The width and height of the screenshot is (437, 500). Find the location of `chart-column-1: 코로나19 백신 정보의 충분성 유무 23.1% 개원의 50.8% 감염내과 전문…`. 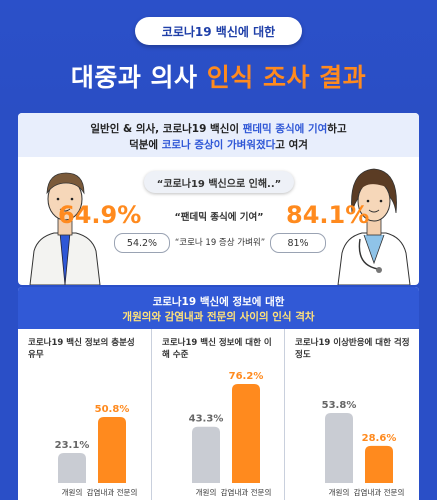

chart-column-1: 코로나19 백신 정보의 충분성 유무 23.1% 개원의 50.8% 감염내과 전문… is located at coordinates (84, 414).